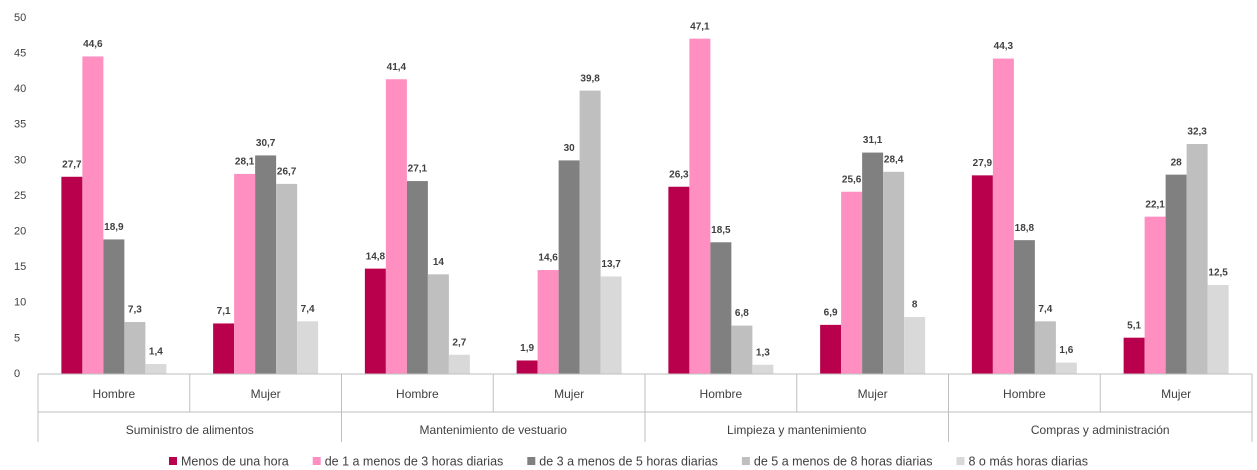 Image resolution: width=1257 pixels, height=470 pixels. What do you see at coordinates (590, 78) in the screenshot?
I see `value-label: 39,8` at bounding box center [590, 78].